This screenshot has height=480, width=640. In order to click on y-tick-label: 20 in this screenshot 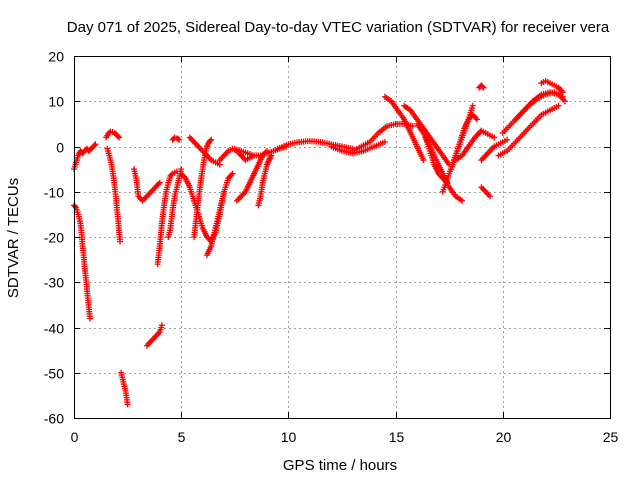, I will do `click(56, 57)`.